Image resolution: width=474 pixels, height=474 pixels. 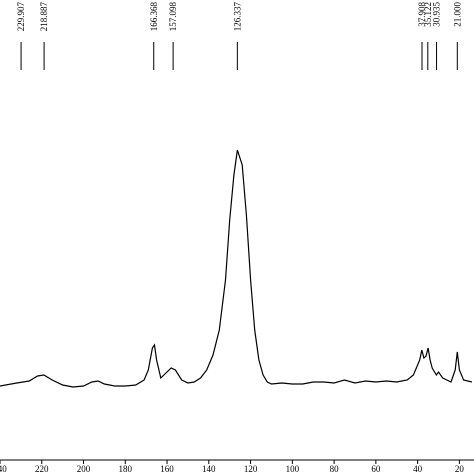 I want to click on x-tick-label: 160, so click(x=167, y=469).